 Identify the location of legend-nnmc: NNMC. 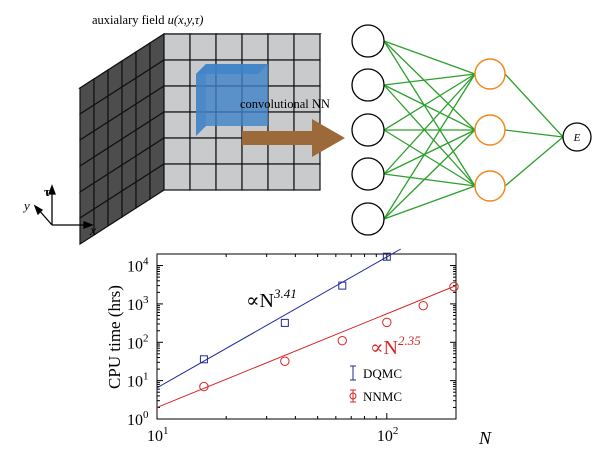
(375, 396).